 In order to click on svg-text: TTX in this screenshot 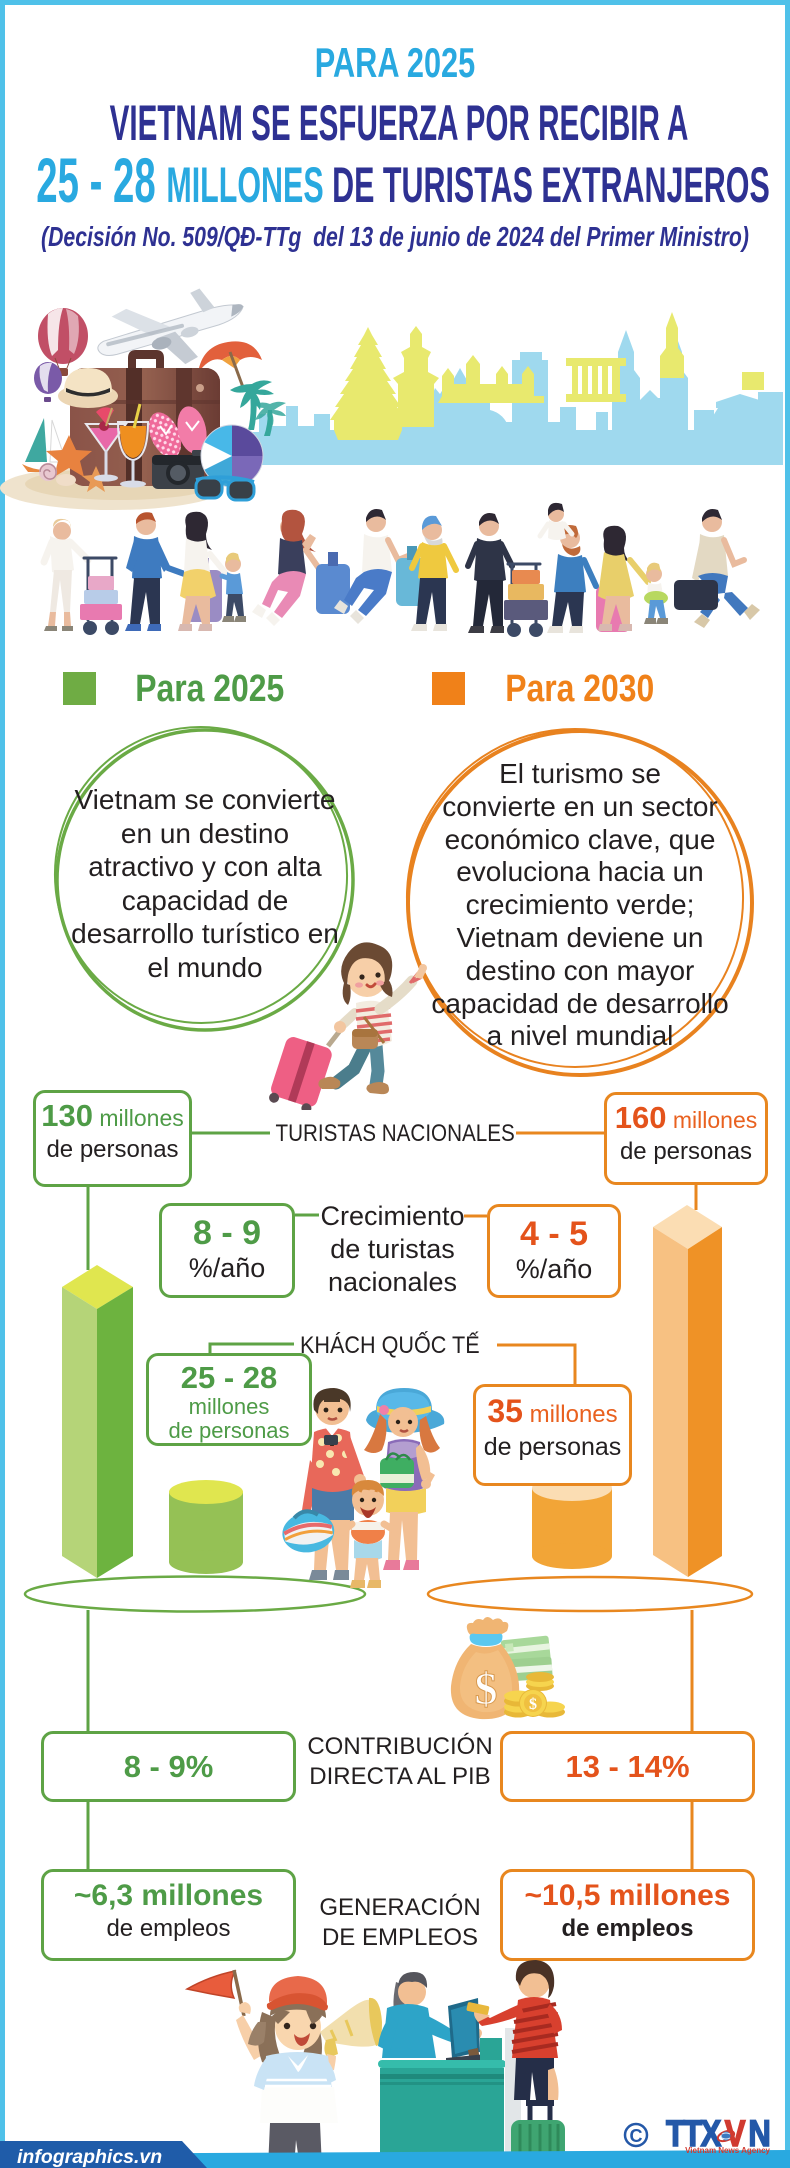, I will do `click(694, 2134)`.